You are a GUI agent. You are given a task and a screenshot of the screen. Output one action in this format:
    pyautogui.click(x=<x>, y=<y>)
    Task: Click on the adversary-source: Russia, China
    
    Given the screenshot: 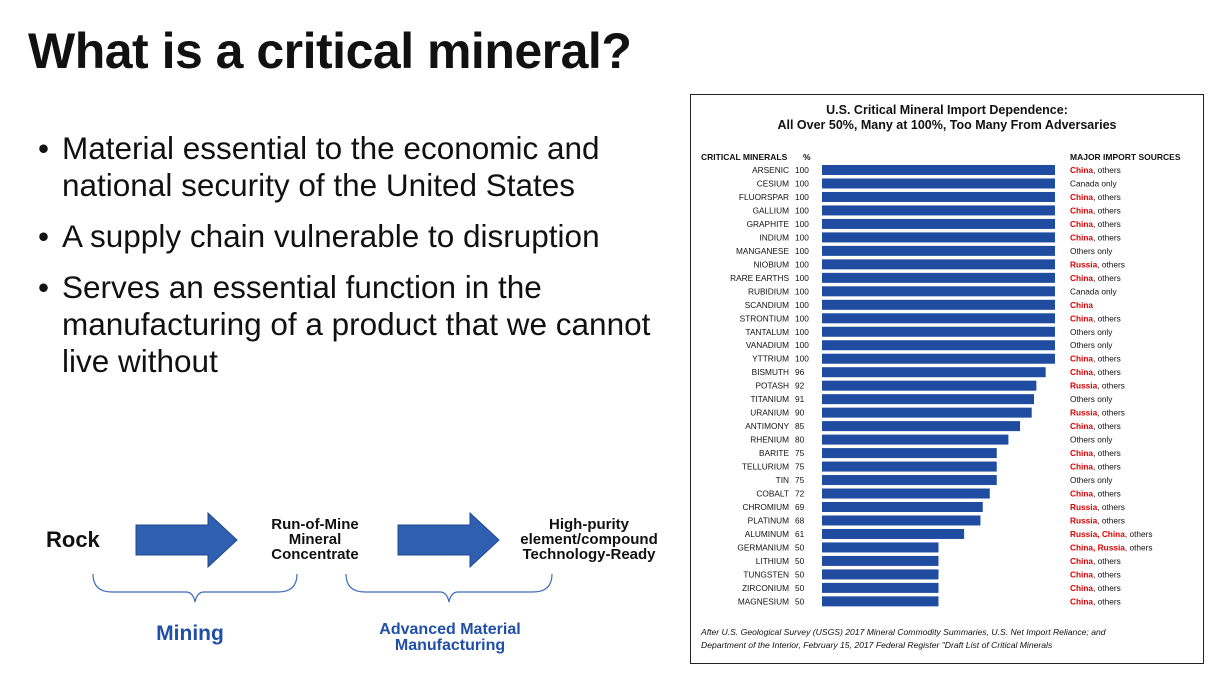 What is the action you would take?
    pyautogui.click(x=1097, y=534)
    